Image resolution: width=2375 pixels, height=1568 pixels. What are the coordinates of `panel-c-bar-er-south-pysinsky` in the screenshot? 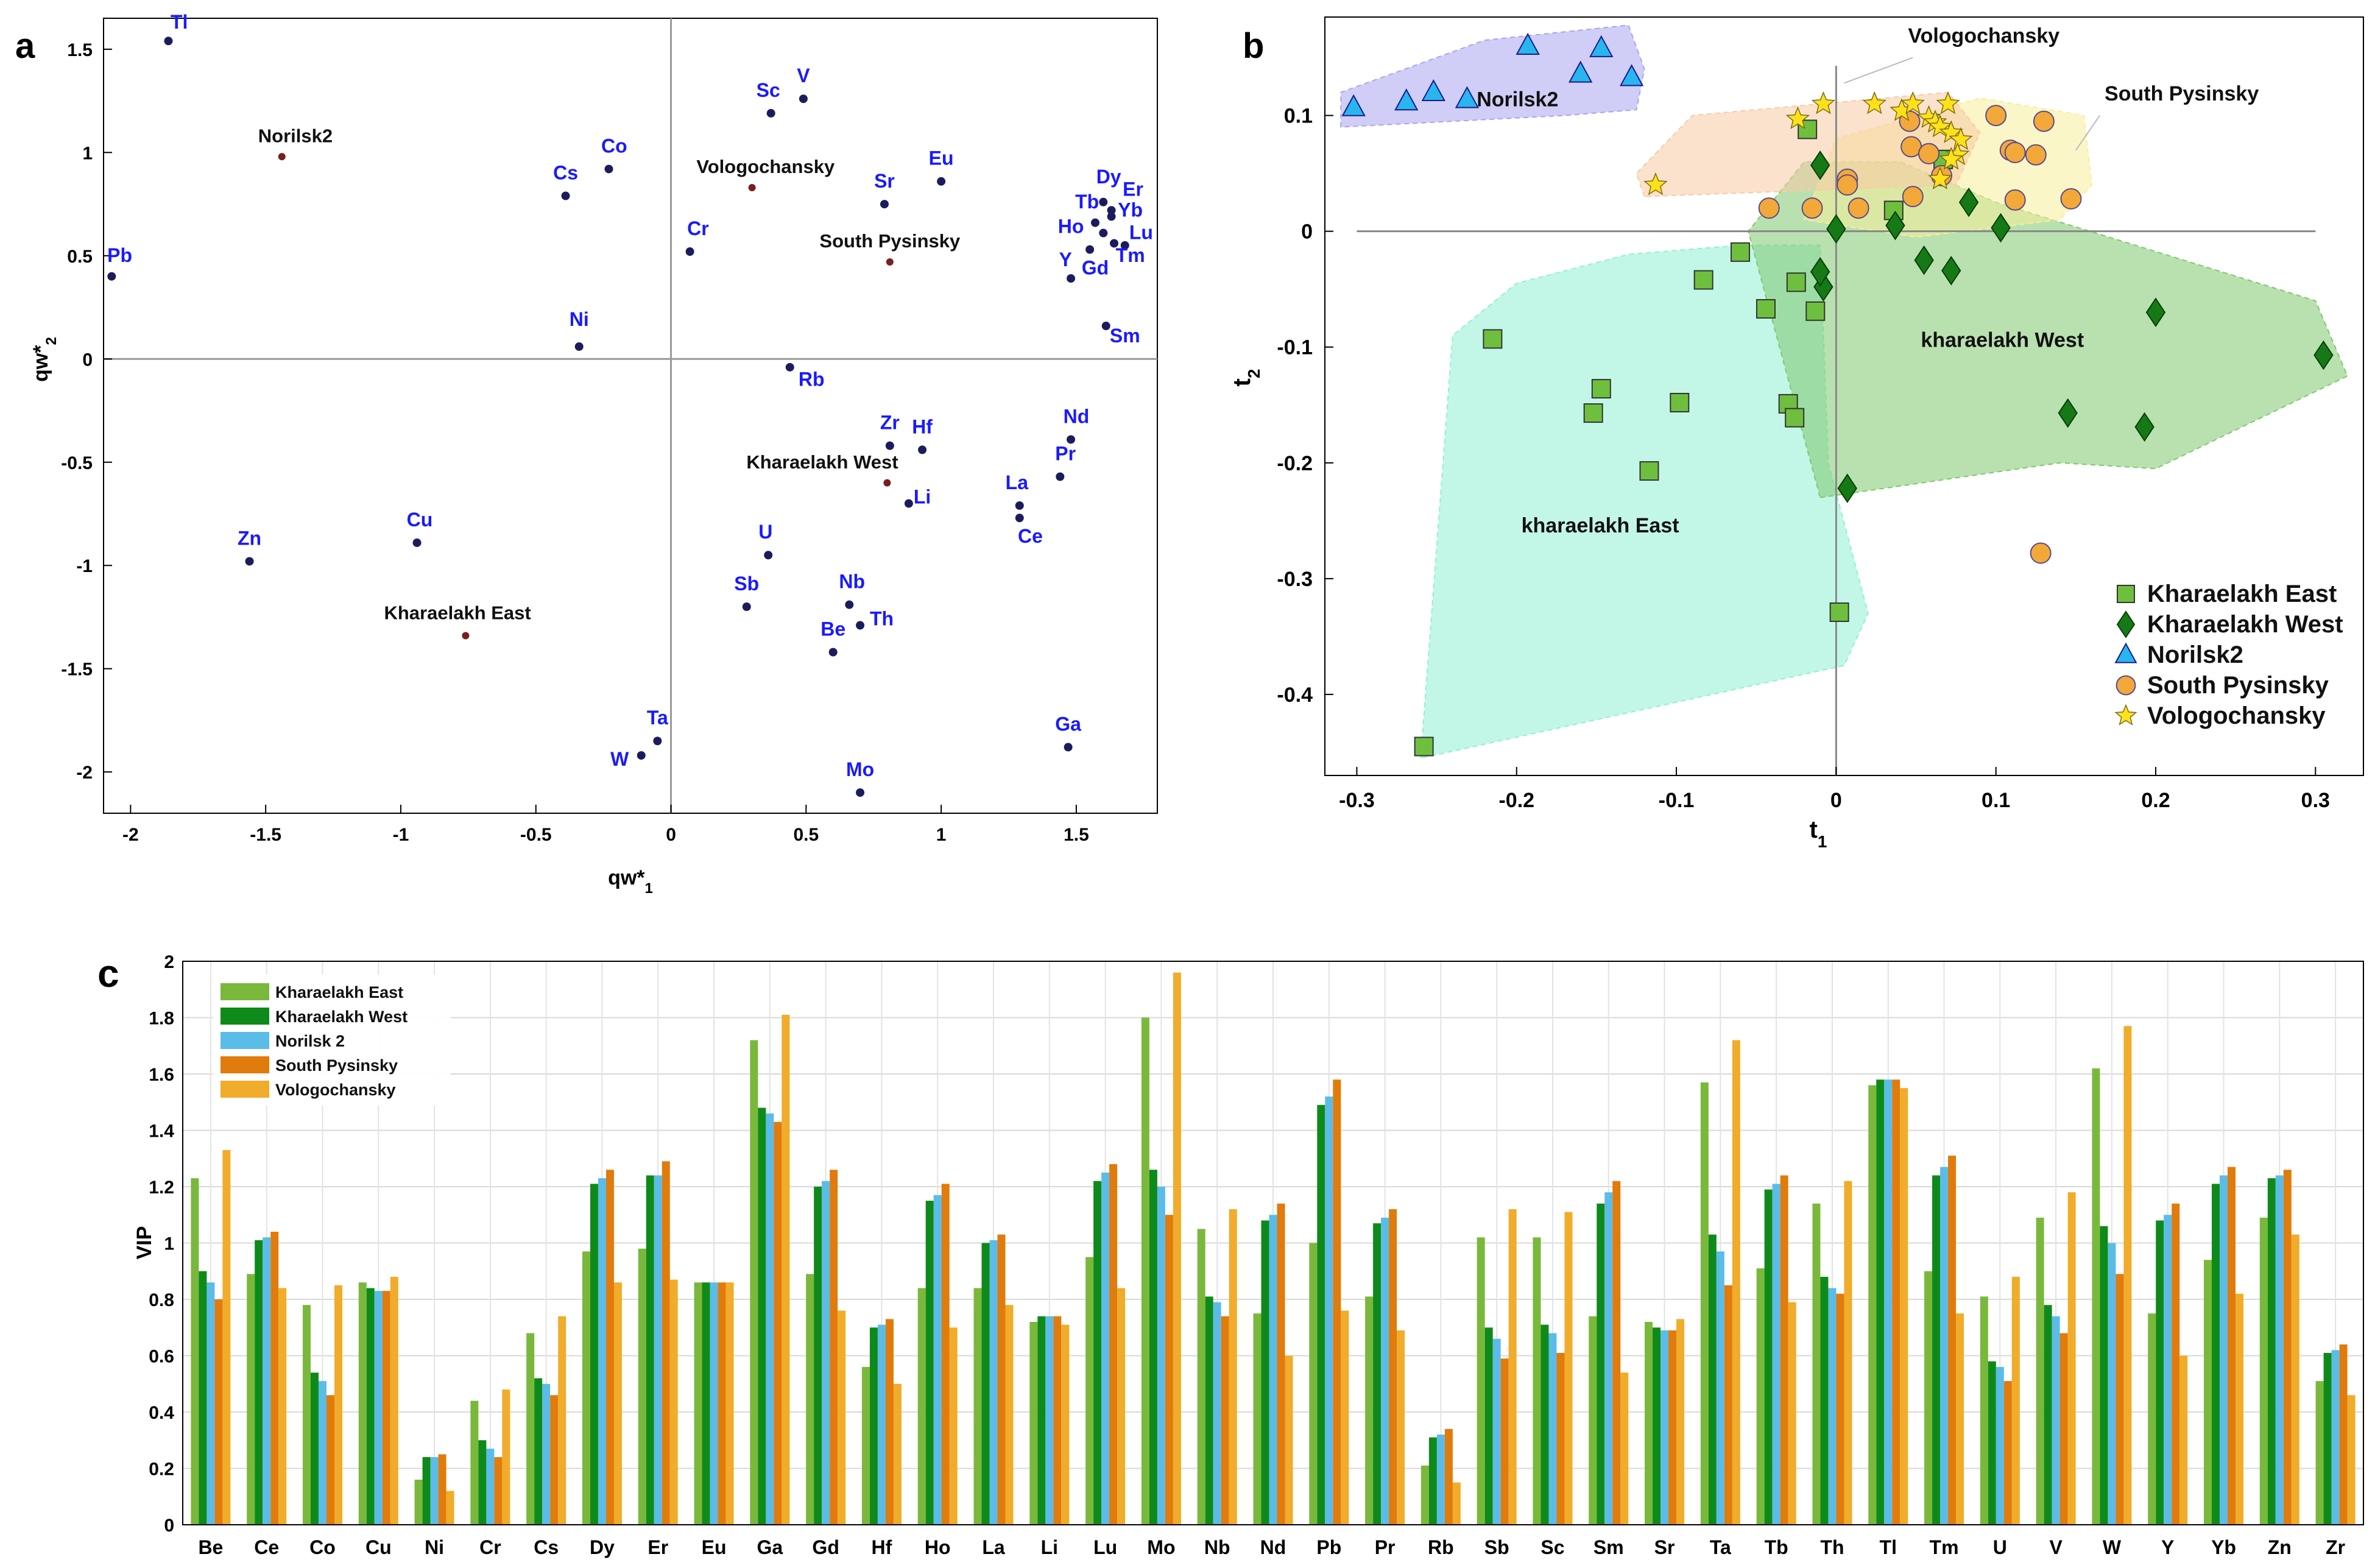 It's located at (666, 1343).